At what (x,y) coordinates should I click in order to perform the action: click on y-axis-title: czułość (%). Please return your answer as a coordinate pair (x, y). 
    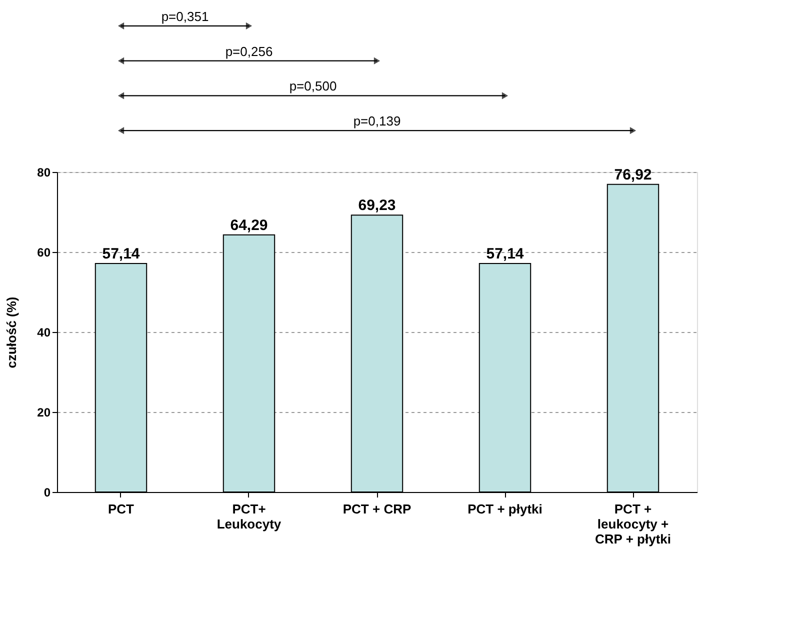
    Looking at the image, I should click on (12, 332).